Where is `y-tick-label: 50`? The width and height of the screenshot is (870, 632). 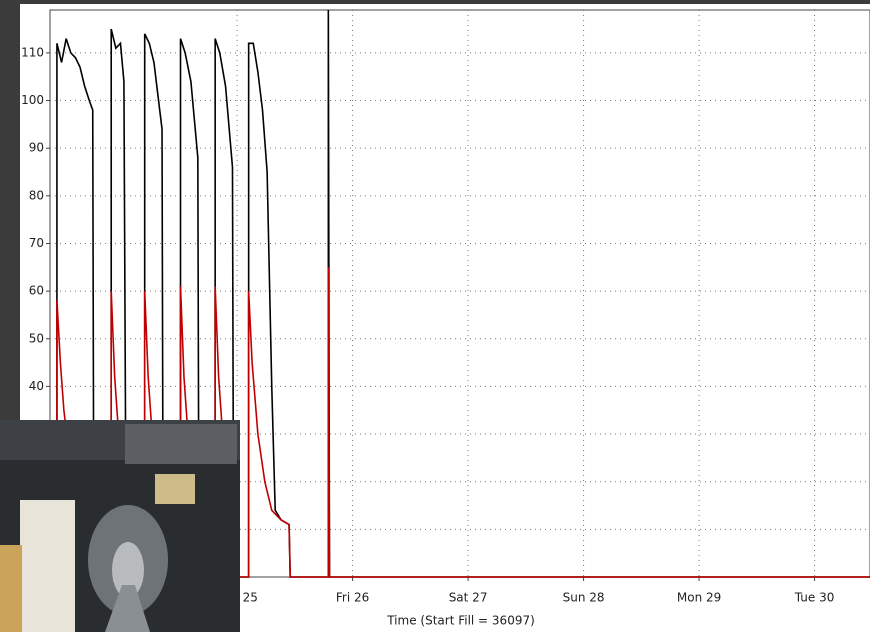
y-tick-label: 50 is located at coordinates (36, 338).